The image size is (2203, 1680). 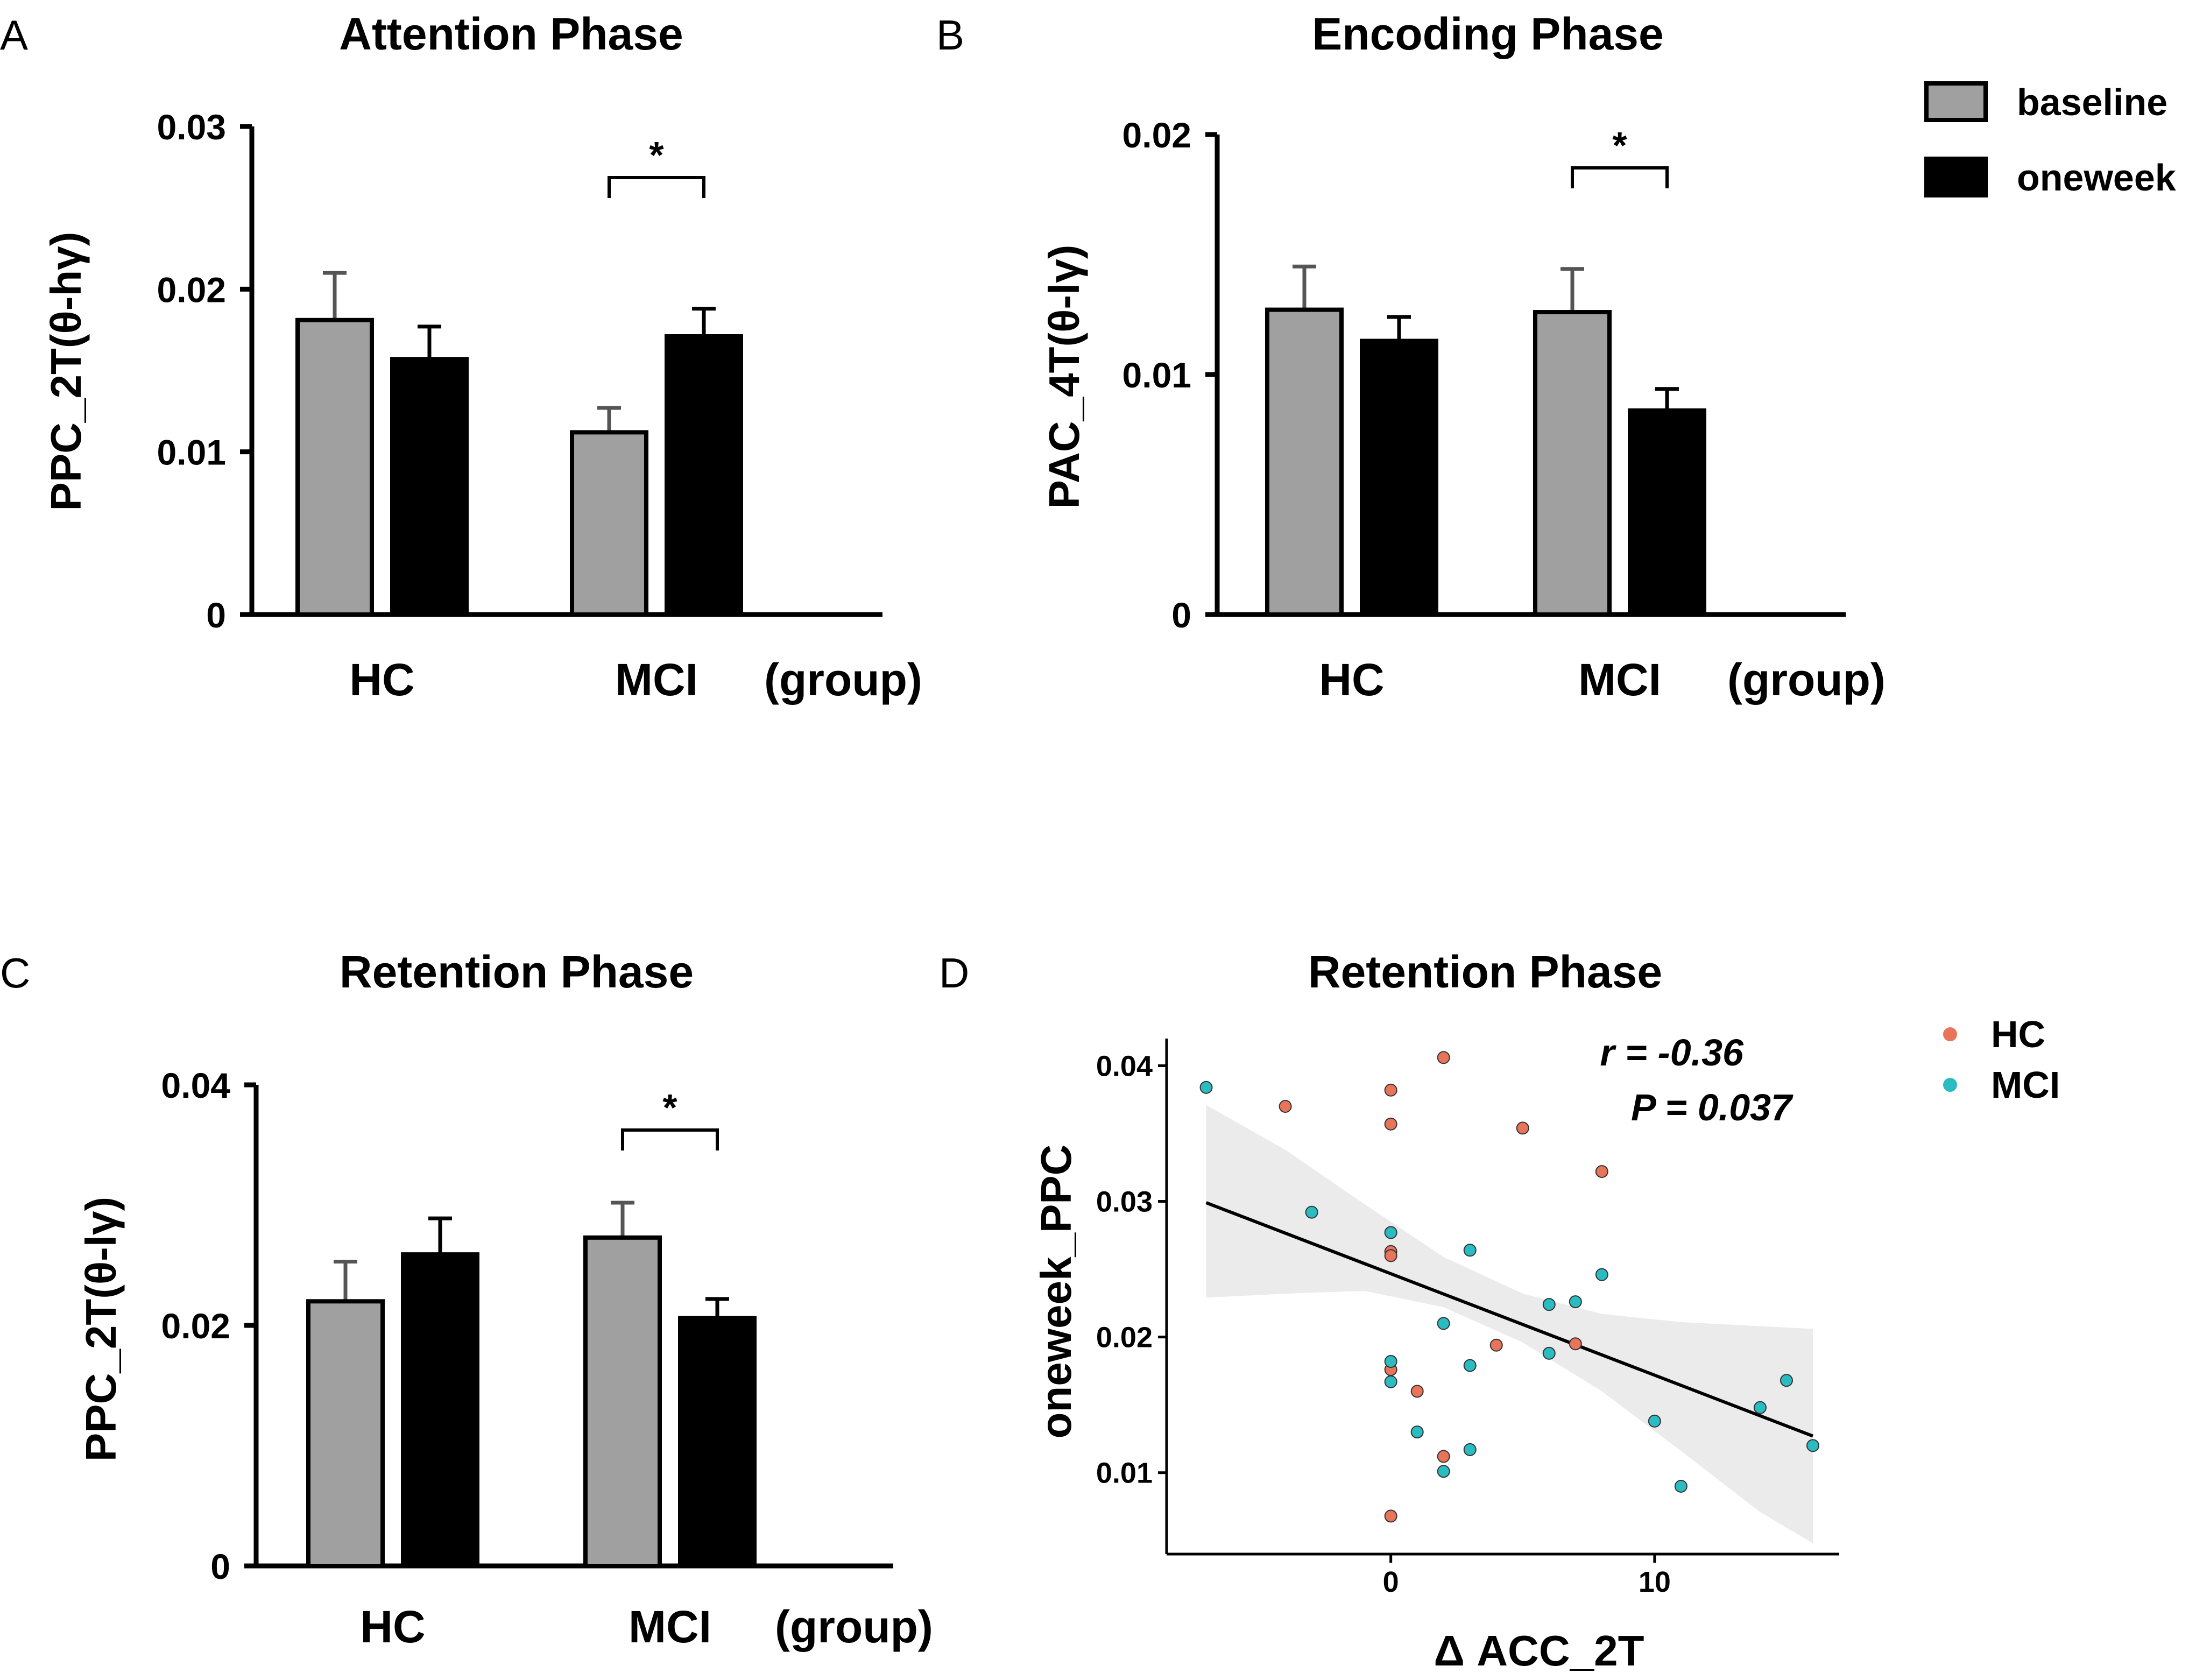 I want to click on chart-title: Attention Phase, so click(x=511, y=34).